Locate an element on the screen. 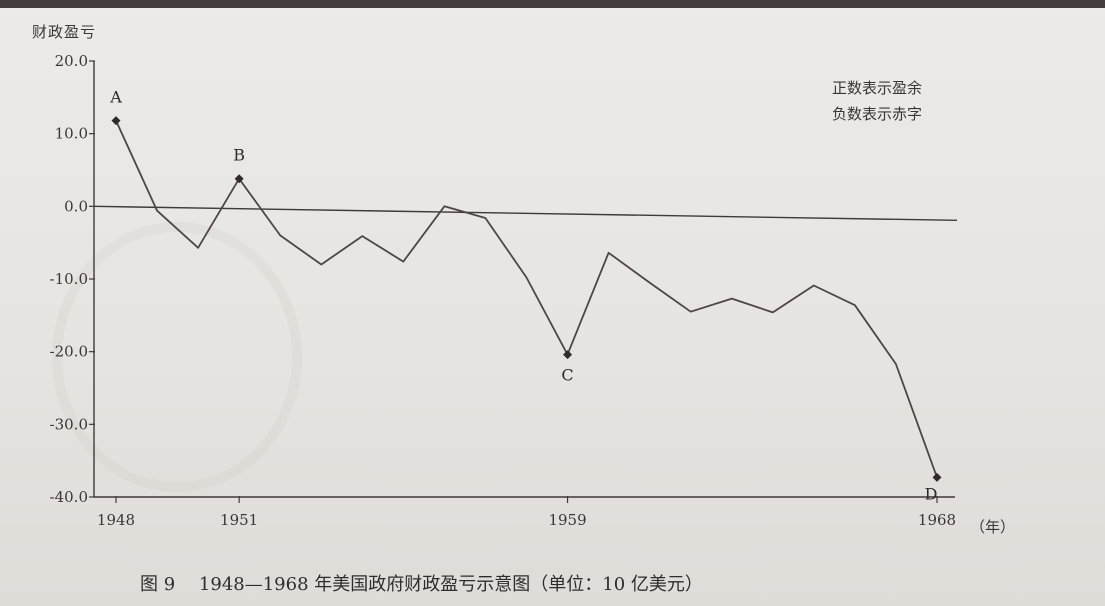 The width and height of the screenshot is (1105, 606). x-tick-label: 1959 is located at coordinates (567, 520).